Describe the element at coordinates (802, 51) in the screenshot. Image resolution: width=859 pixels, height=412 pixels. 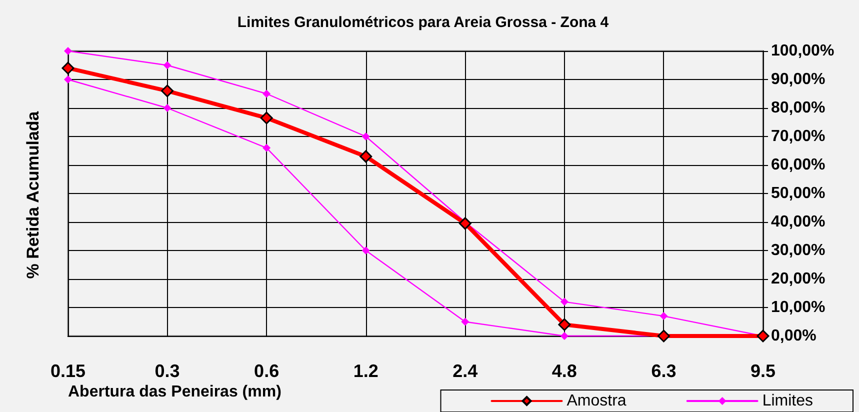
I see `y-tick-label: 100,00%` at that location.